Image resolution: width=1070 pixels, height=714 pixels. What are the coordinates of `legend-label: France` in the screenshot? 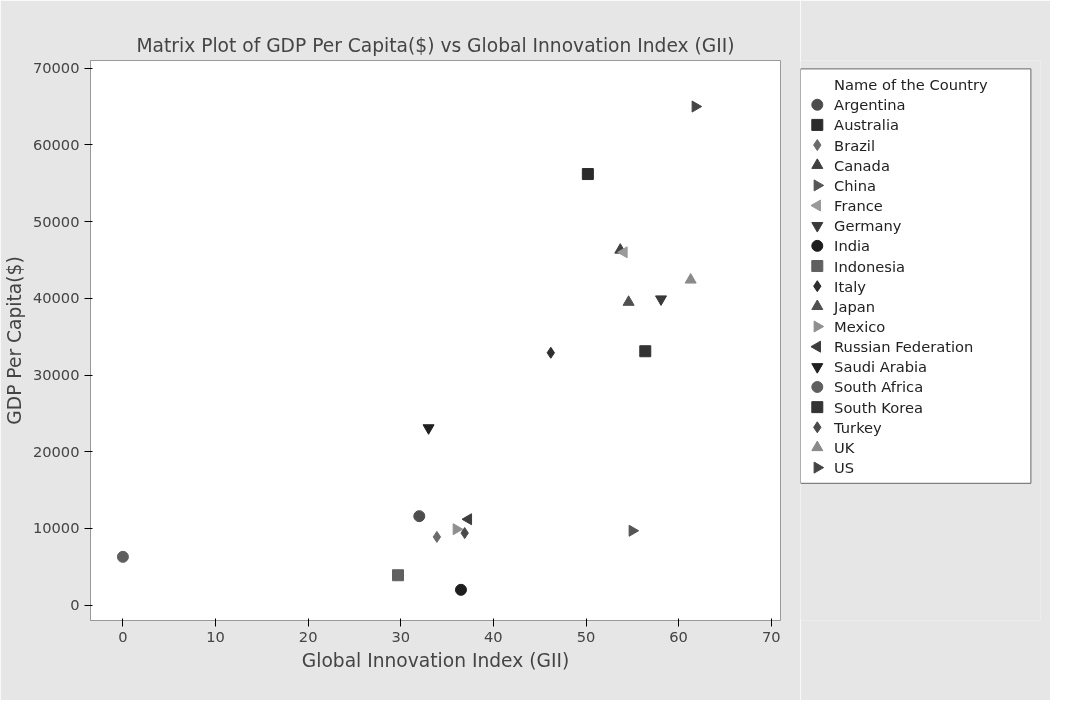 It's located at (858, 206).